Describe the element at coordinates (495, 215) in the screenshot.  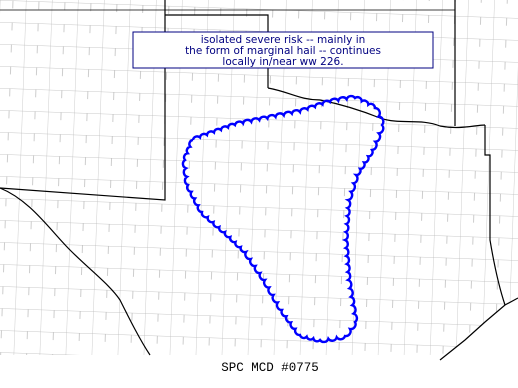
I see `tx-la-border` at that location.